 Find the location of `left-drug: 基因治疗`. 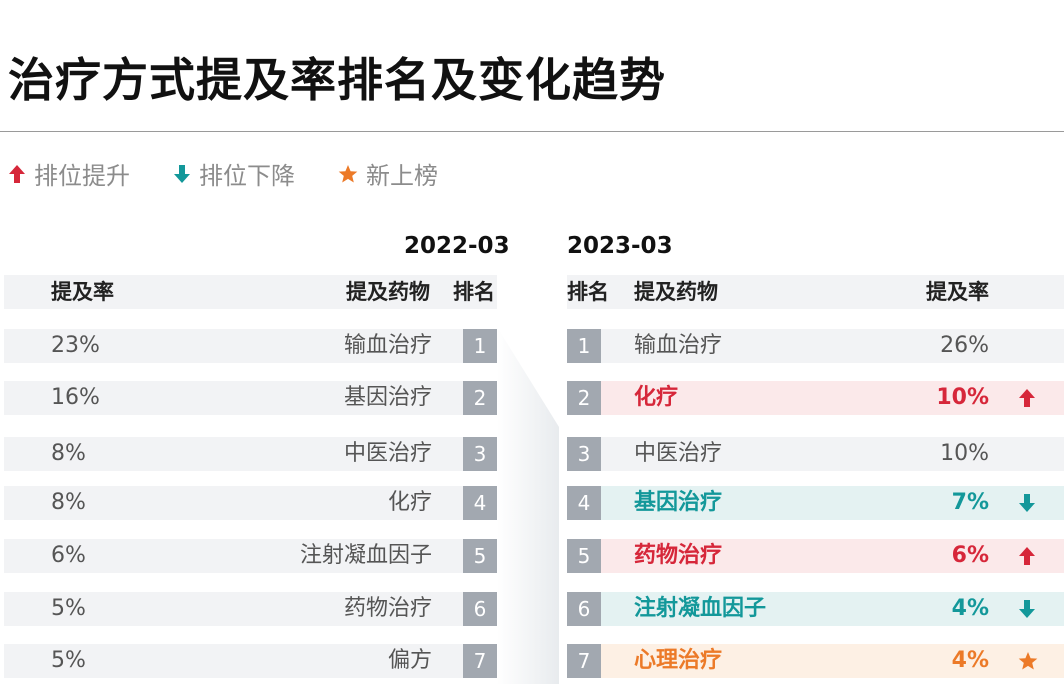

left-drug: 基因治疗 is located at coordinates (387, 397).